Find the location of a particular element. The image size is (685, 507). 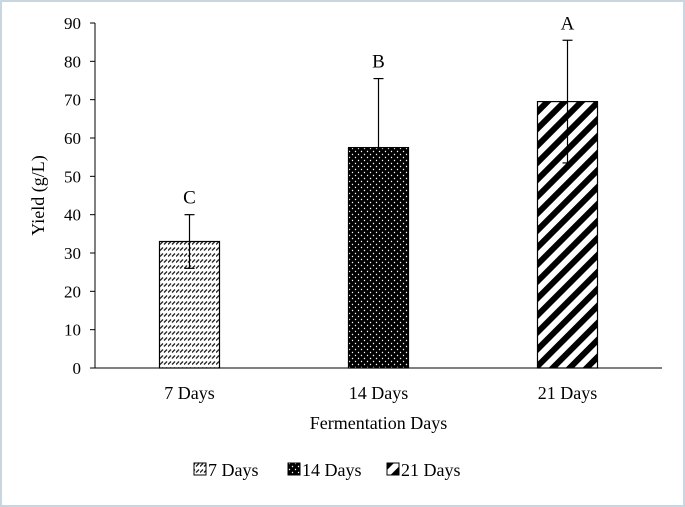

bar-14-days is located at coordinates (378, 257).